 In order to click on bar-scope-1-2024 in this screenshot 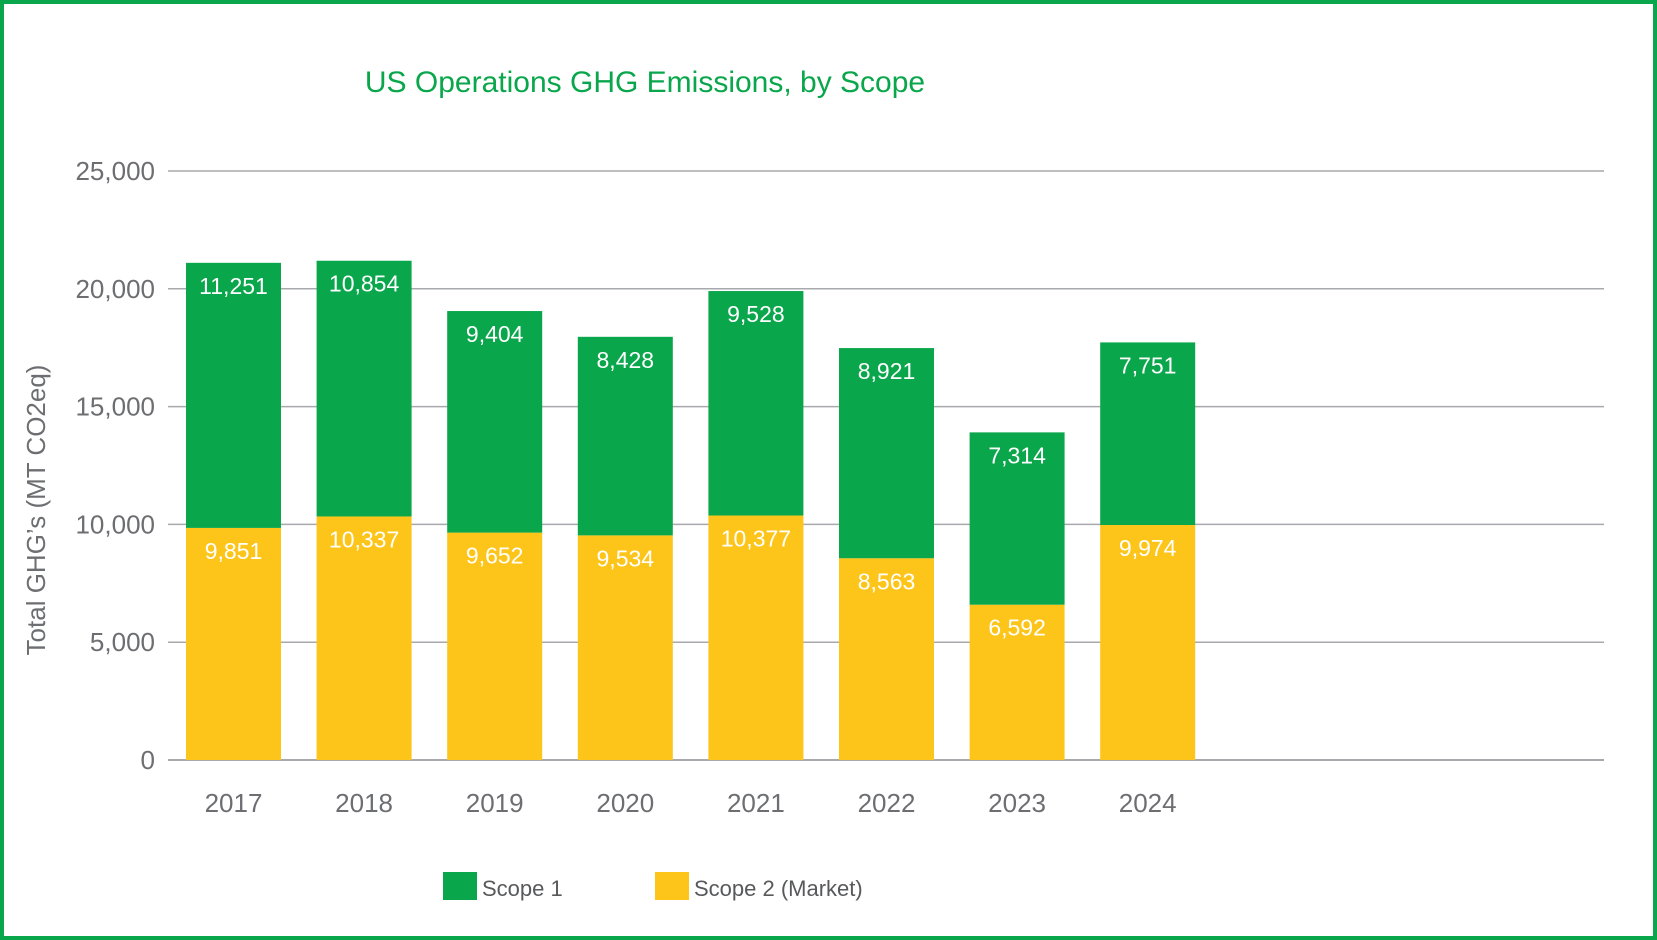, I will do `click(1148, 434)`.